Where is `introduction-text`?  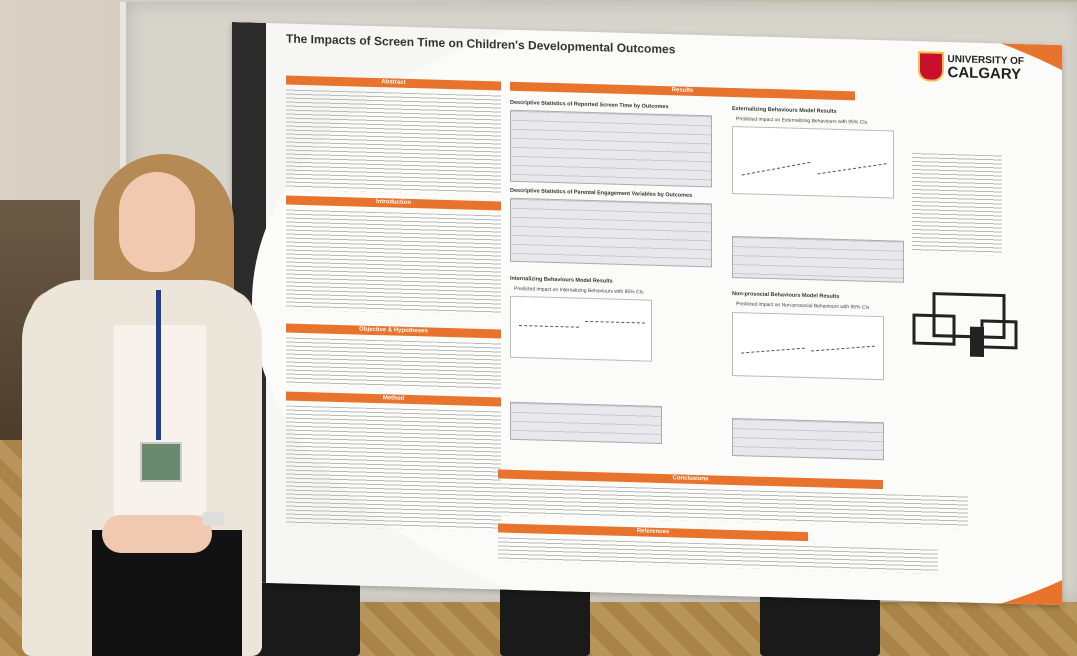 introduction-text is located at coordinates (393, 262).